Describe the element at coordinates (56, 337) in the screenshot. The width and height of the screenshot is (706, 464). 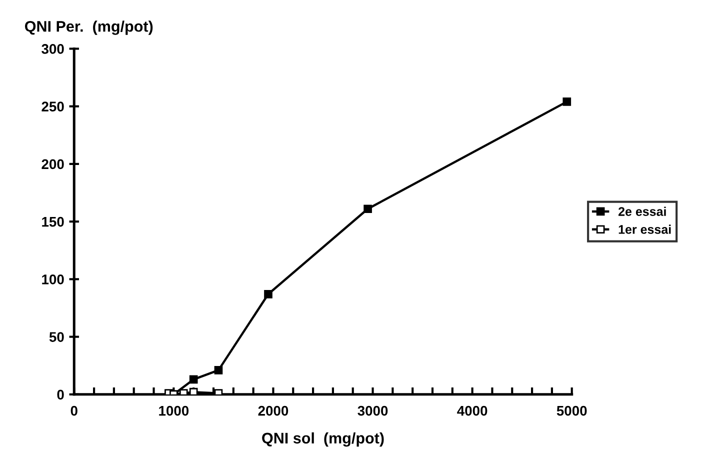
I see `y-tick-label: 50` at that location.